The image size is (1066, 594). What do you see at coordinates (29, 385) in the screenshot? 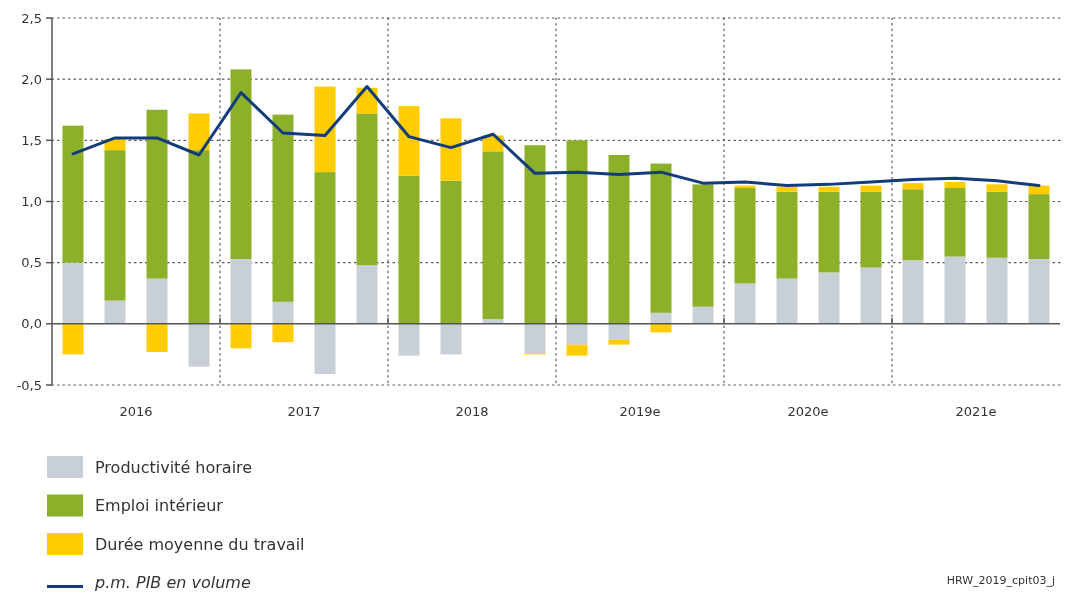
I see `y-tick-label: -0,5` at bounding box center [29, 385].